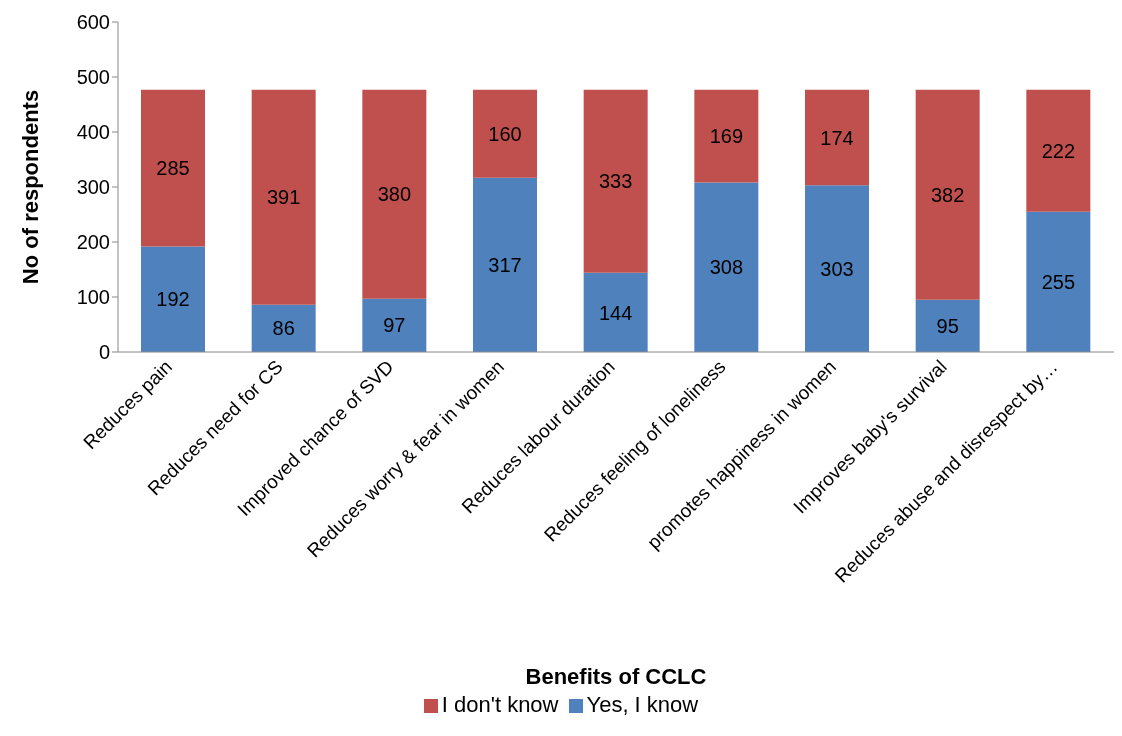  I want to click on x-axis-title: Benefits of CCLC, so click(616, 676).